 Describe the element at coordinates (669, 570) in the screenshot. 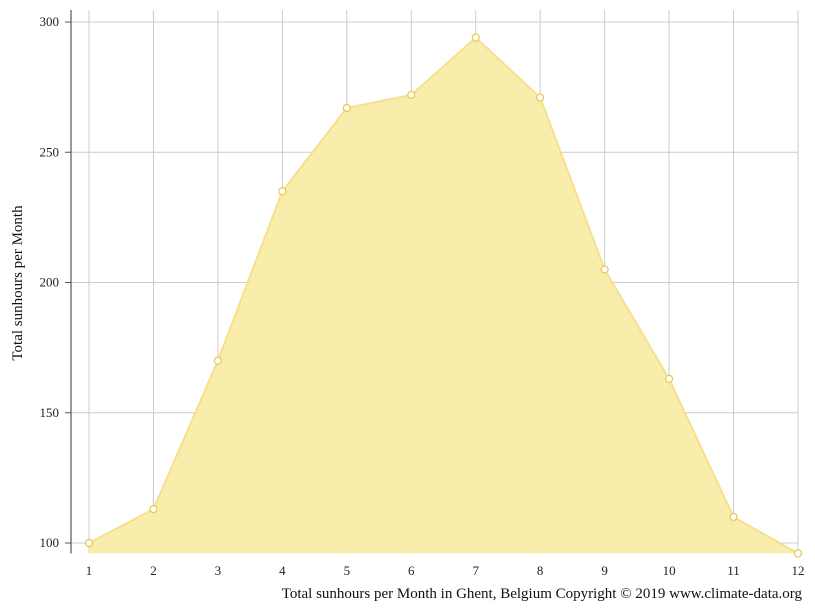

I see `x-tick-label-10: 10` at that location.